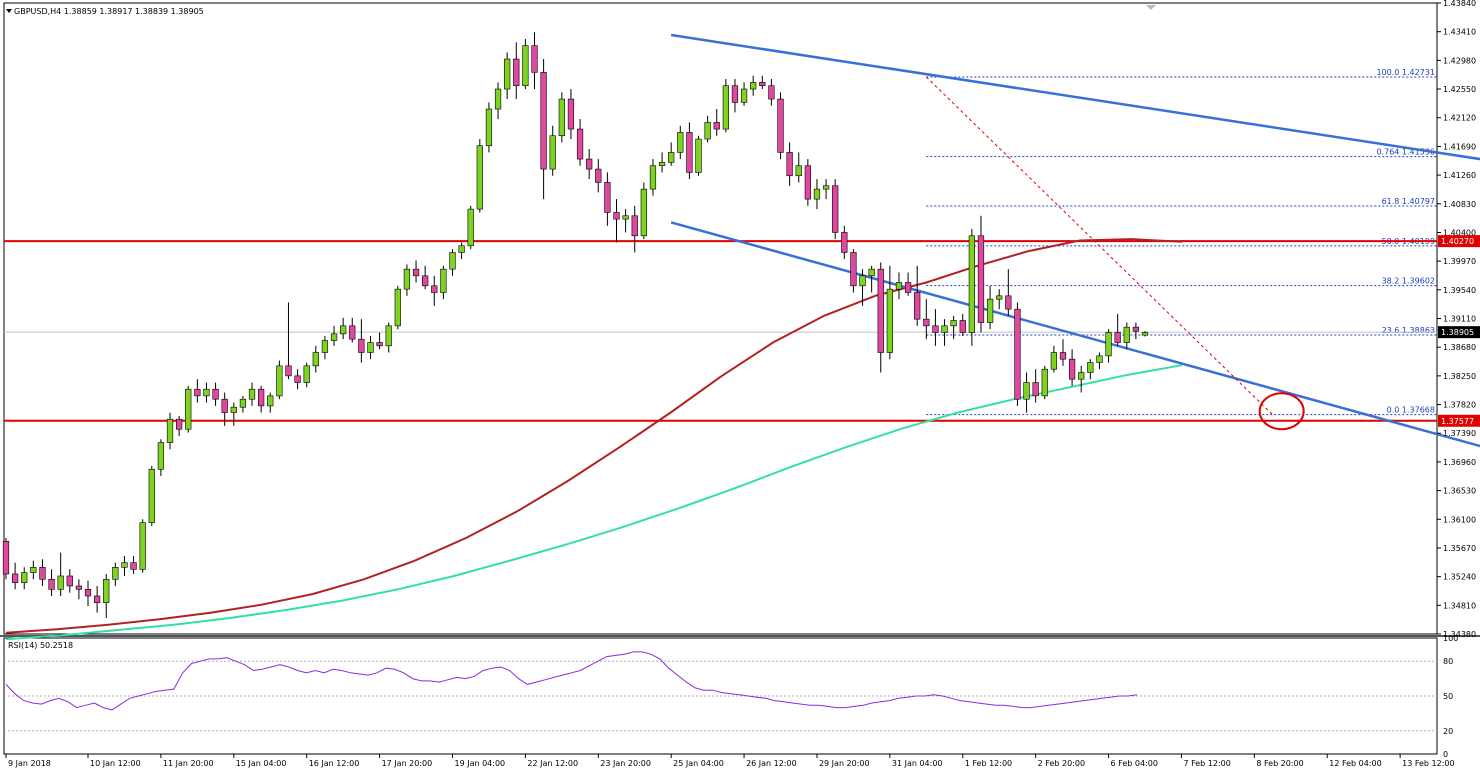 Image resolution: width=1480 pixels, height=776 pixels. What do you see at coordinates (1428, 763) in the screenshot?
I see `time-tick-label: 13 Feb 12:00` at bounding box center [1428, 763].